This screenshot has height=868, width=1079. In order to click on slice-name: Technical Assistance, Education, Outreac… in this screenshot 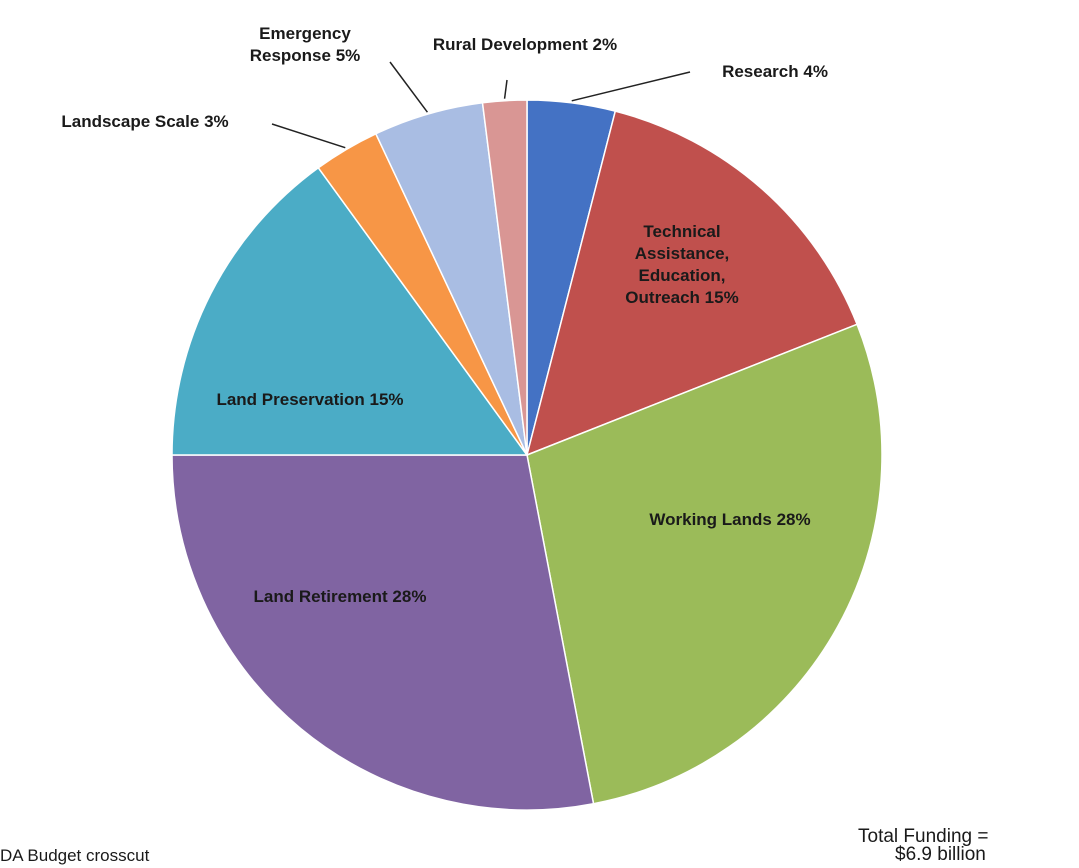, I will do `click(677, 264)`.